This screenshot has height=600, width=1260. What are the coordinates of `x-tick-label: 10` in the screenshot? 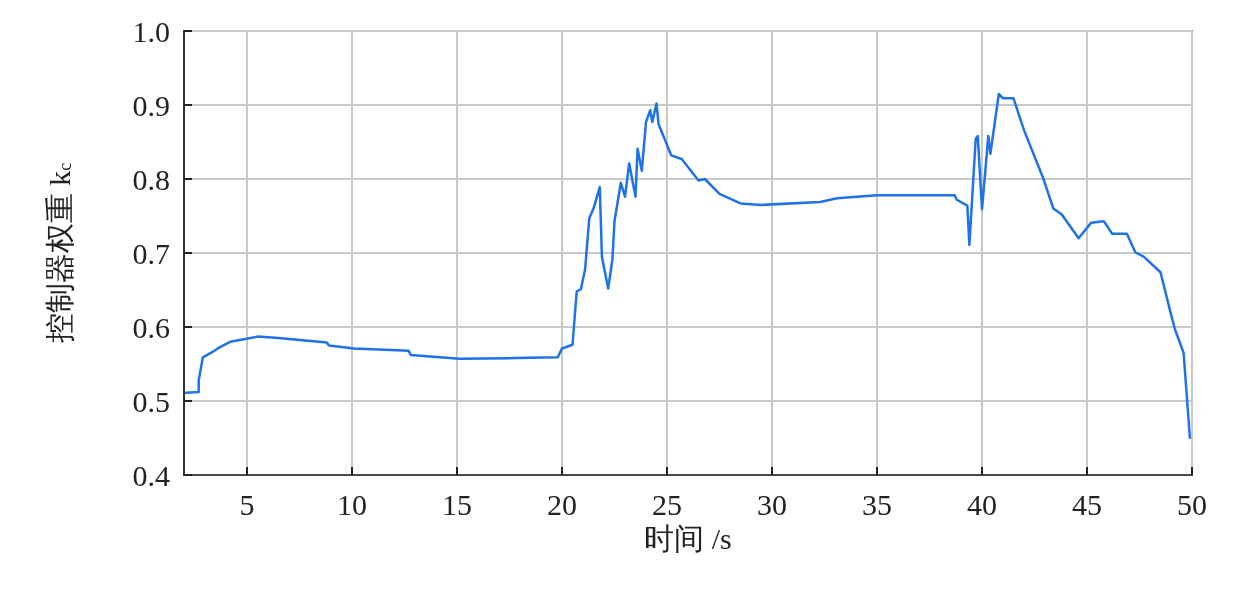 It's located at (352, 504).